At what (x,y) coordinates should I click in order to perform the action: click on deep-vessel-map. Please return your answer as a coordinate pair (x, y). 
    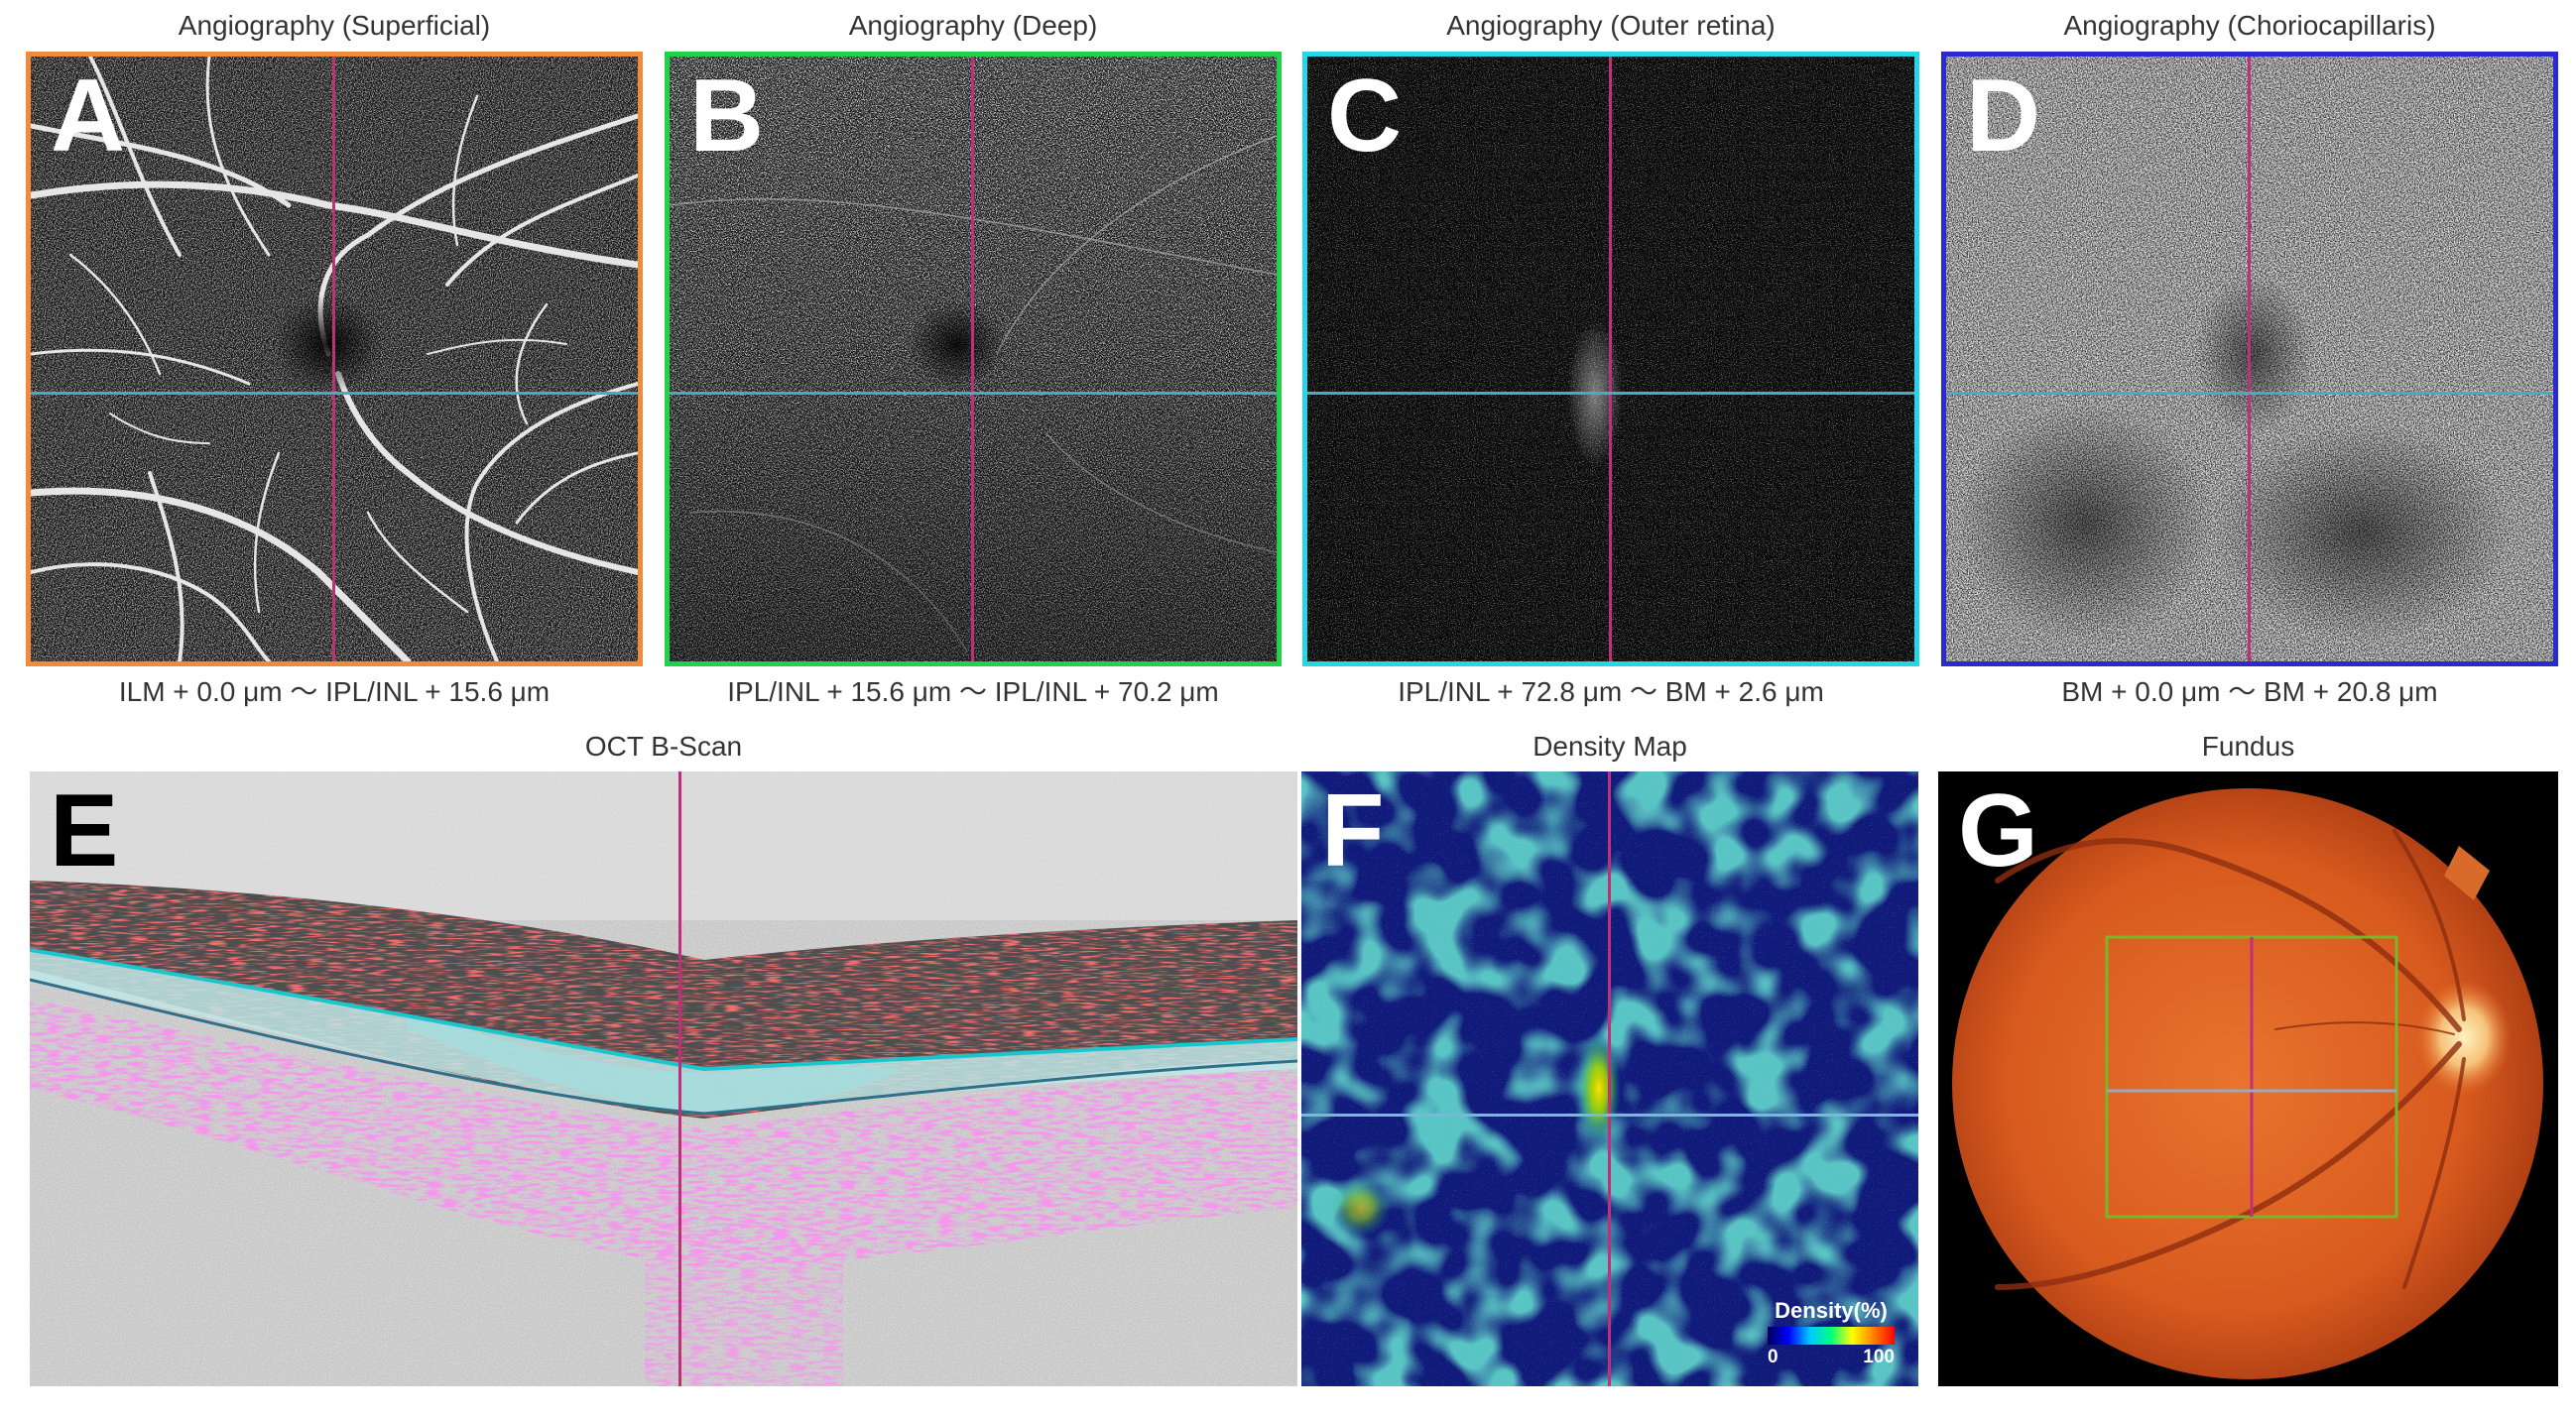
    Looking at the image, I should click on (973, 359).